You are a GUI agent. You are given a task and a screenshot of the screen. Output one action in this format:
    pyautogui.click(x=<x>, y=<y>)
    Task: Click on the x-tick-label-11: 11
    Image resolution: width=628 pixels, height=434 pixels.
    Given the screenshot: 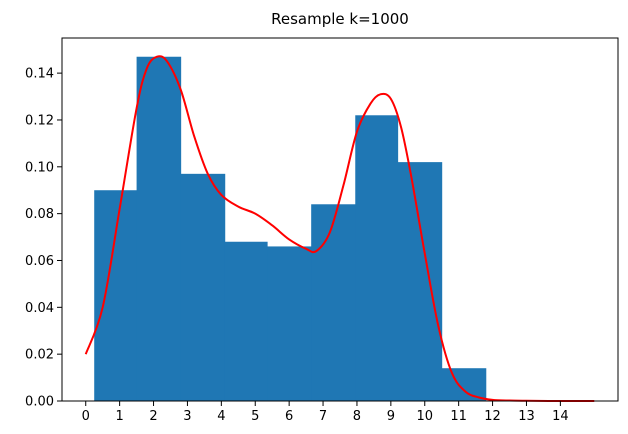 What is the action you would take?
    pyautogui.click(x=458, y=416)
    